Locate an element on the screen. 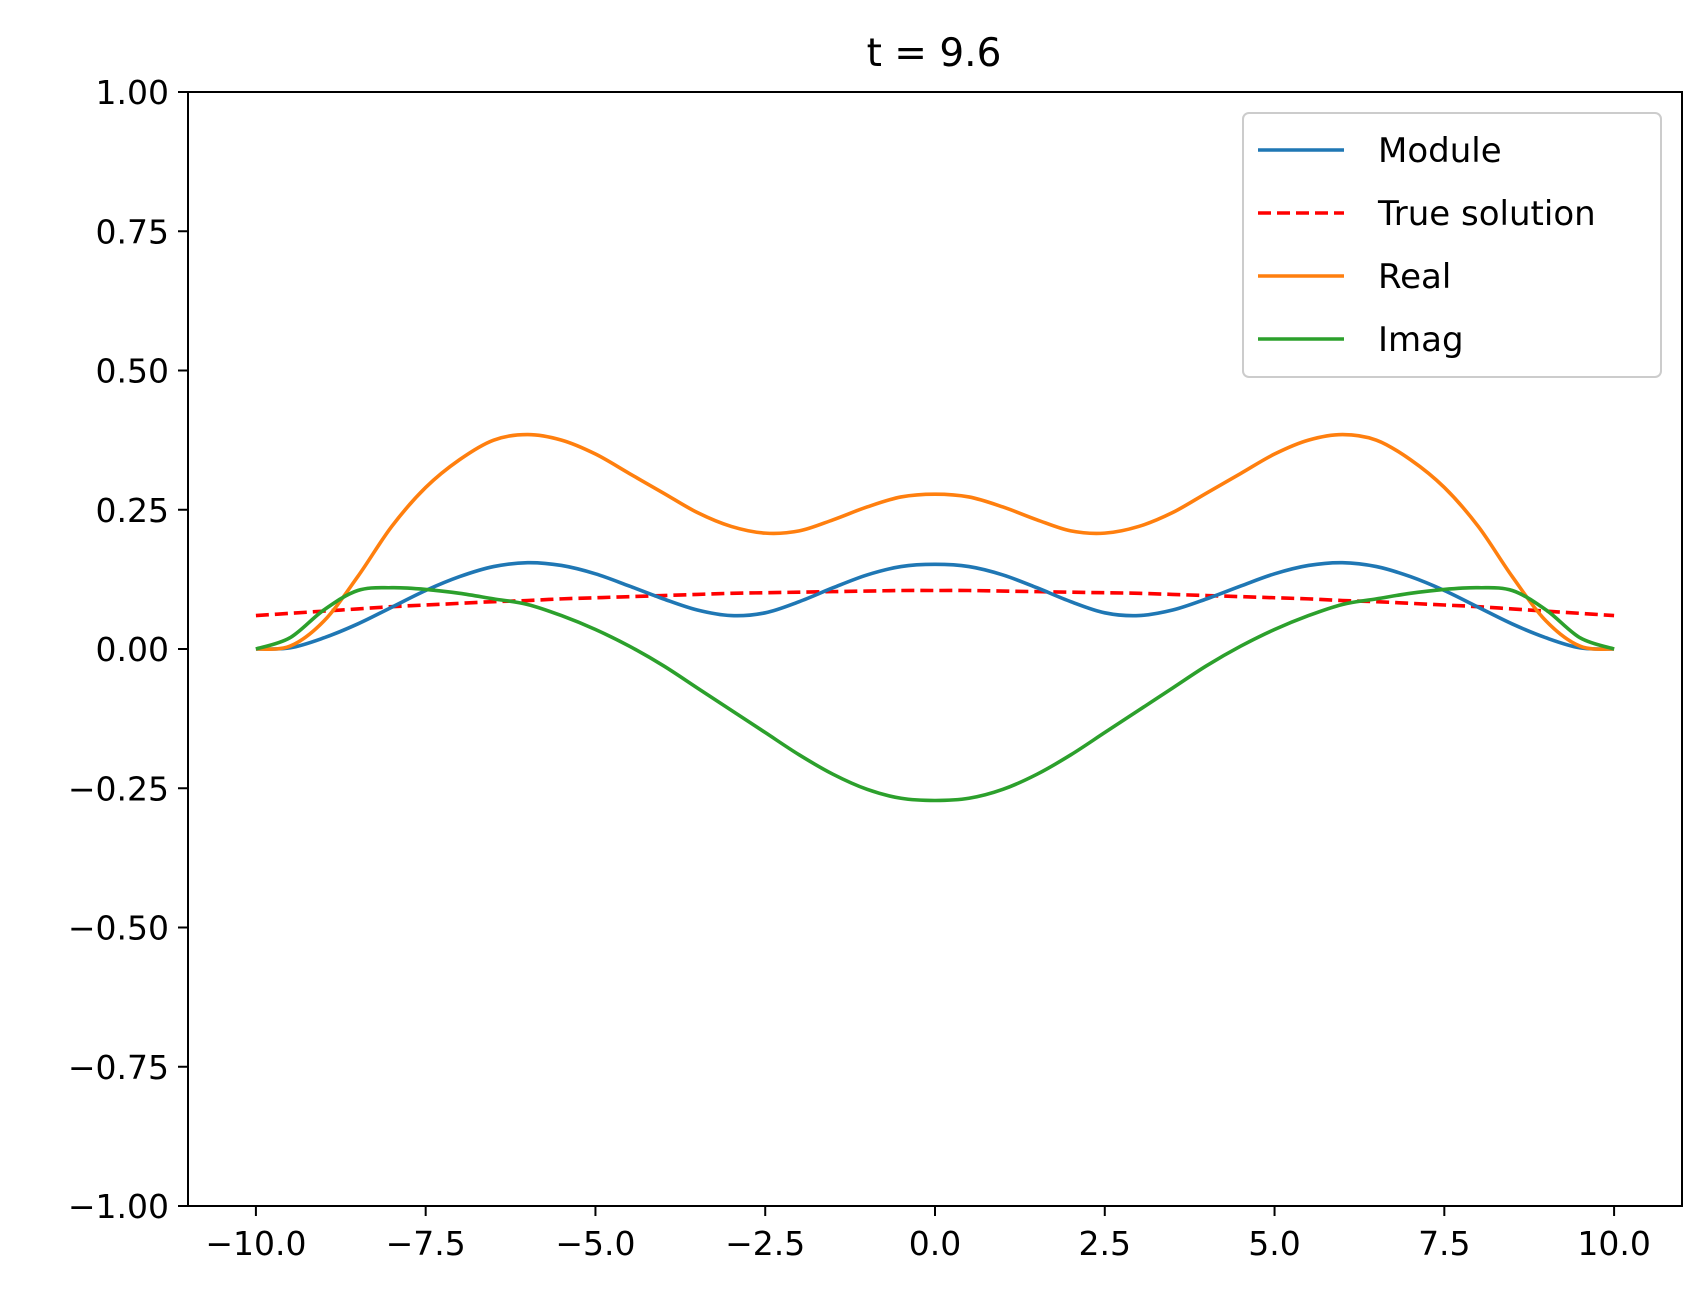 The height and width of the screenshot is (1302, 1704). x-tick-label: 7.5 is located at coordinates (1444, 1243).